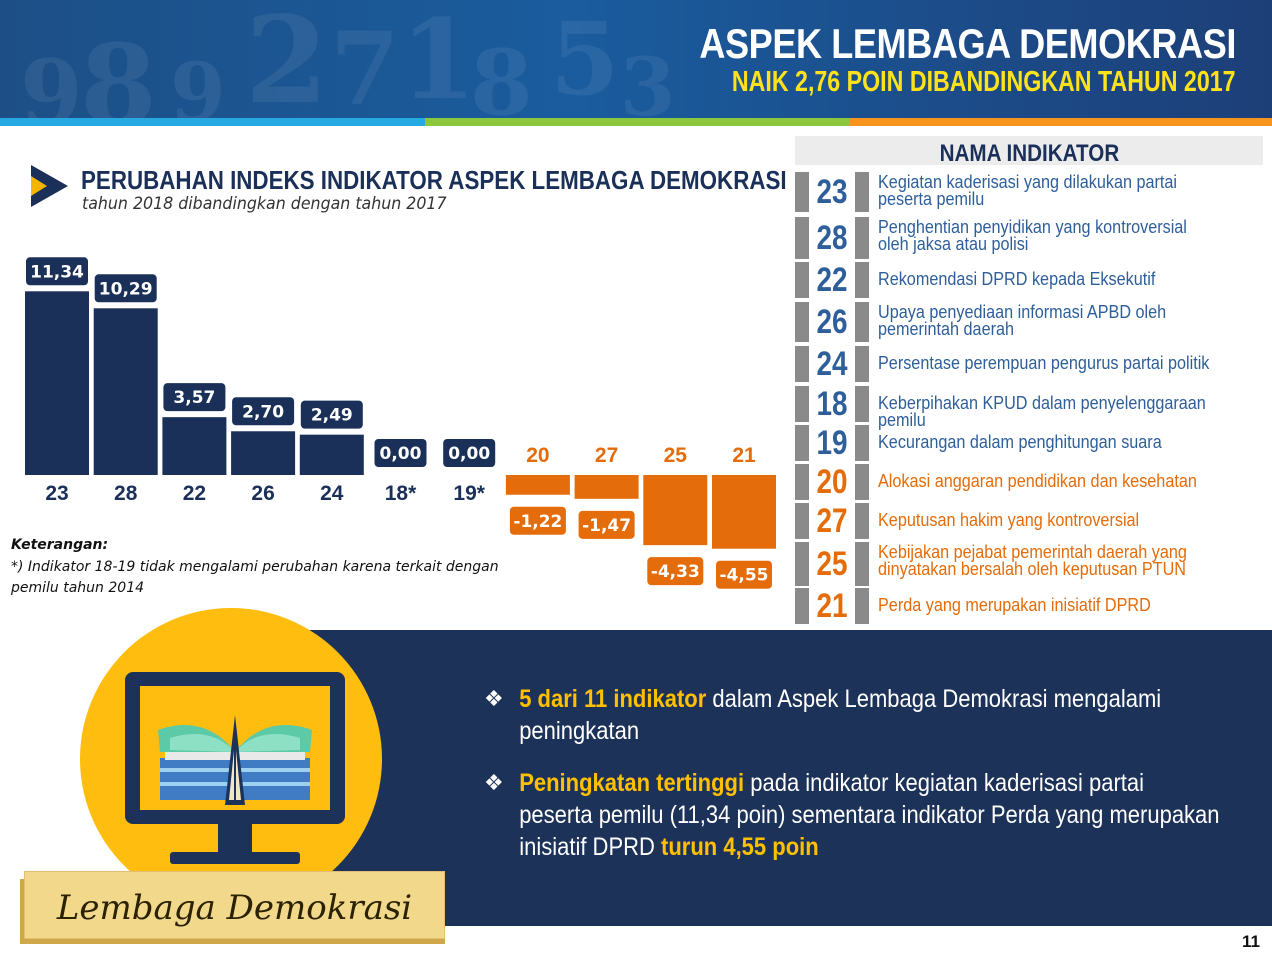 The height and width of the screenshot is (953, 1272). I want to click on value-label: 2,49, so click(332, 416).